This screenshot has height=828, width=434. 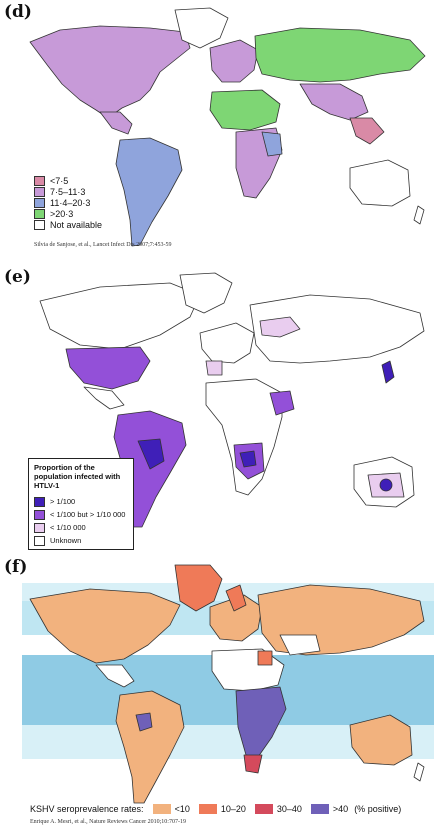 I want to click on legend-d-text: 11·4–20·3, so click(x=70, y=202).